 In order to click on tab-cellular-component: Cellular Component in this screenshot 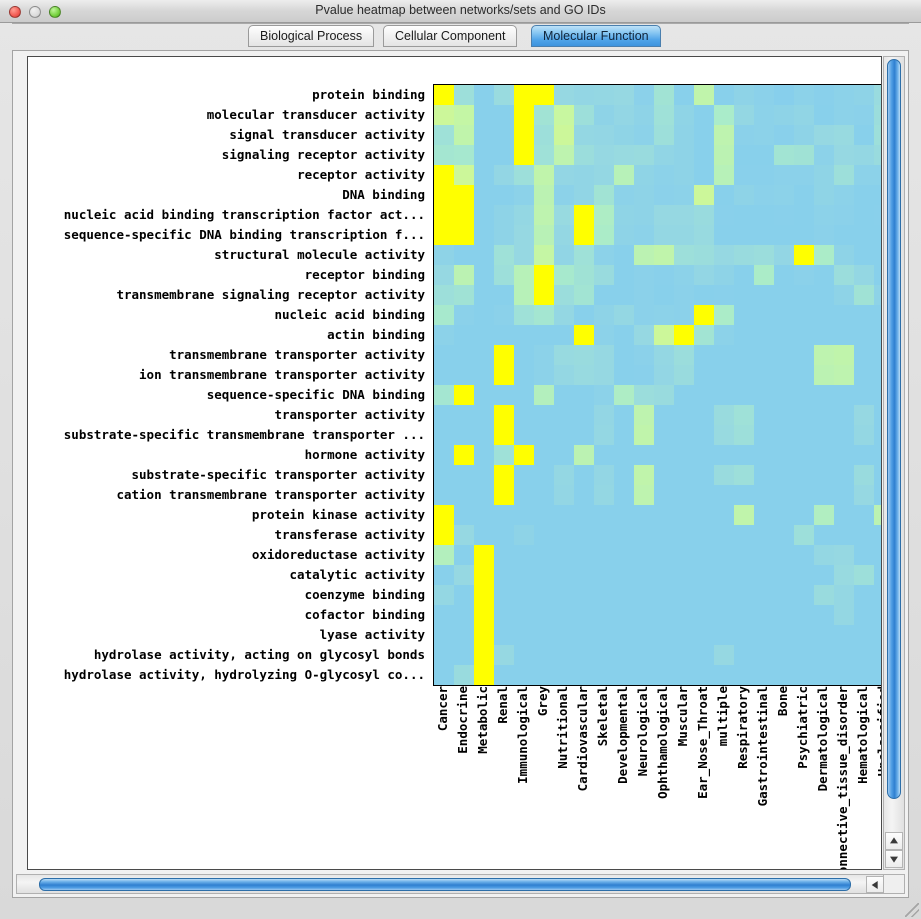, I will do `click(450, 36)`.